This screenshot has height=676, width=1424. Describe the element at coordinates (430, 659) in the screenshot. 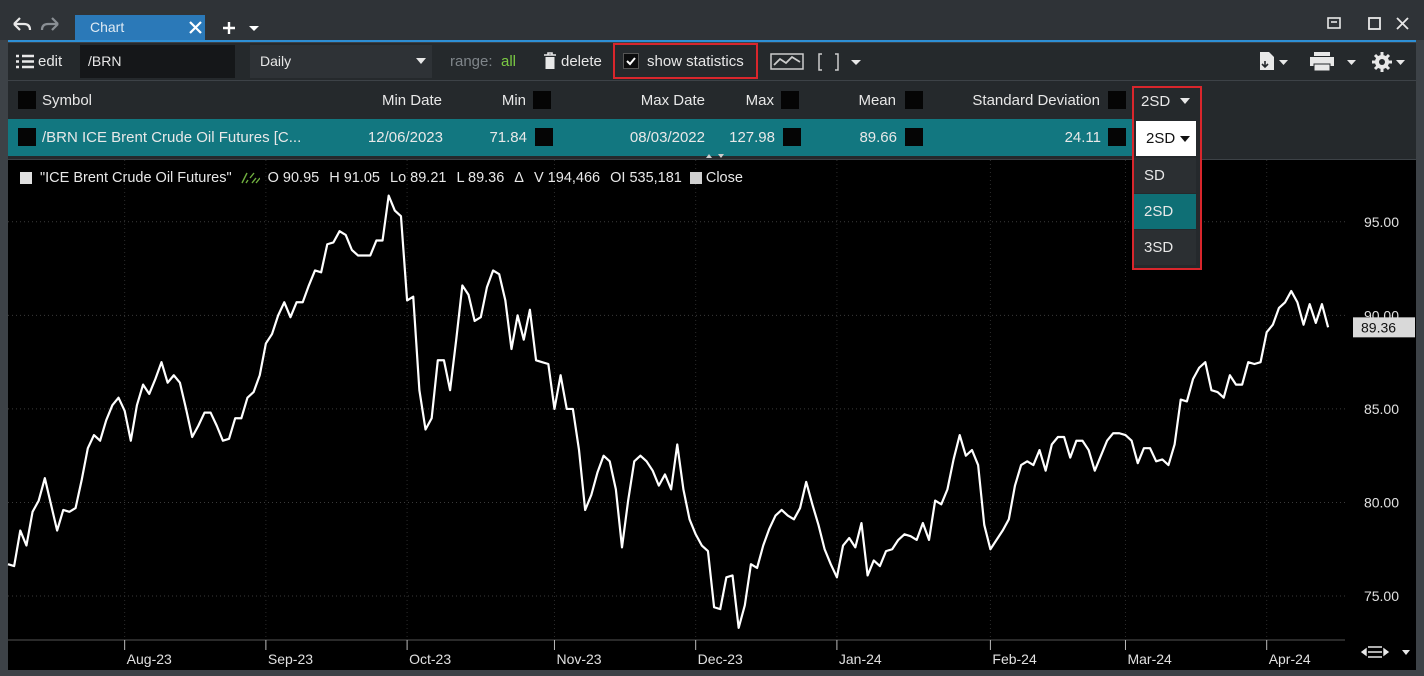

I see `x-tick-label: Oct-23` at that location.